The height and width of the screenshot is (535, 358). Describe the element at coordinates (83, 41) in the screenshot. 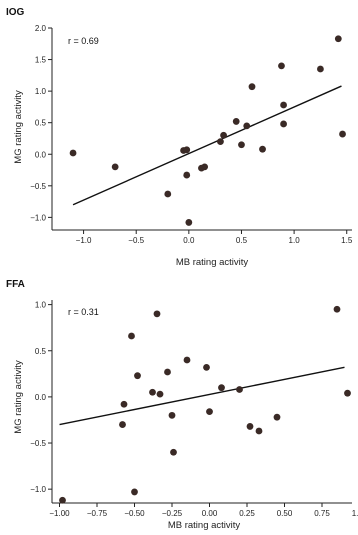

I see `iog-correlation-label: r = 0.69` at that location.